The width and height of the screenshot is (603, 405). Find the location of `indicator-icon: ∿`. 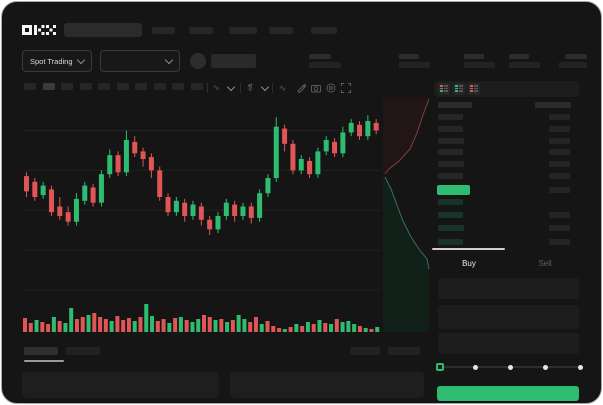

indicator-icon: ∿ is located at coordinates (283, 88).